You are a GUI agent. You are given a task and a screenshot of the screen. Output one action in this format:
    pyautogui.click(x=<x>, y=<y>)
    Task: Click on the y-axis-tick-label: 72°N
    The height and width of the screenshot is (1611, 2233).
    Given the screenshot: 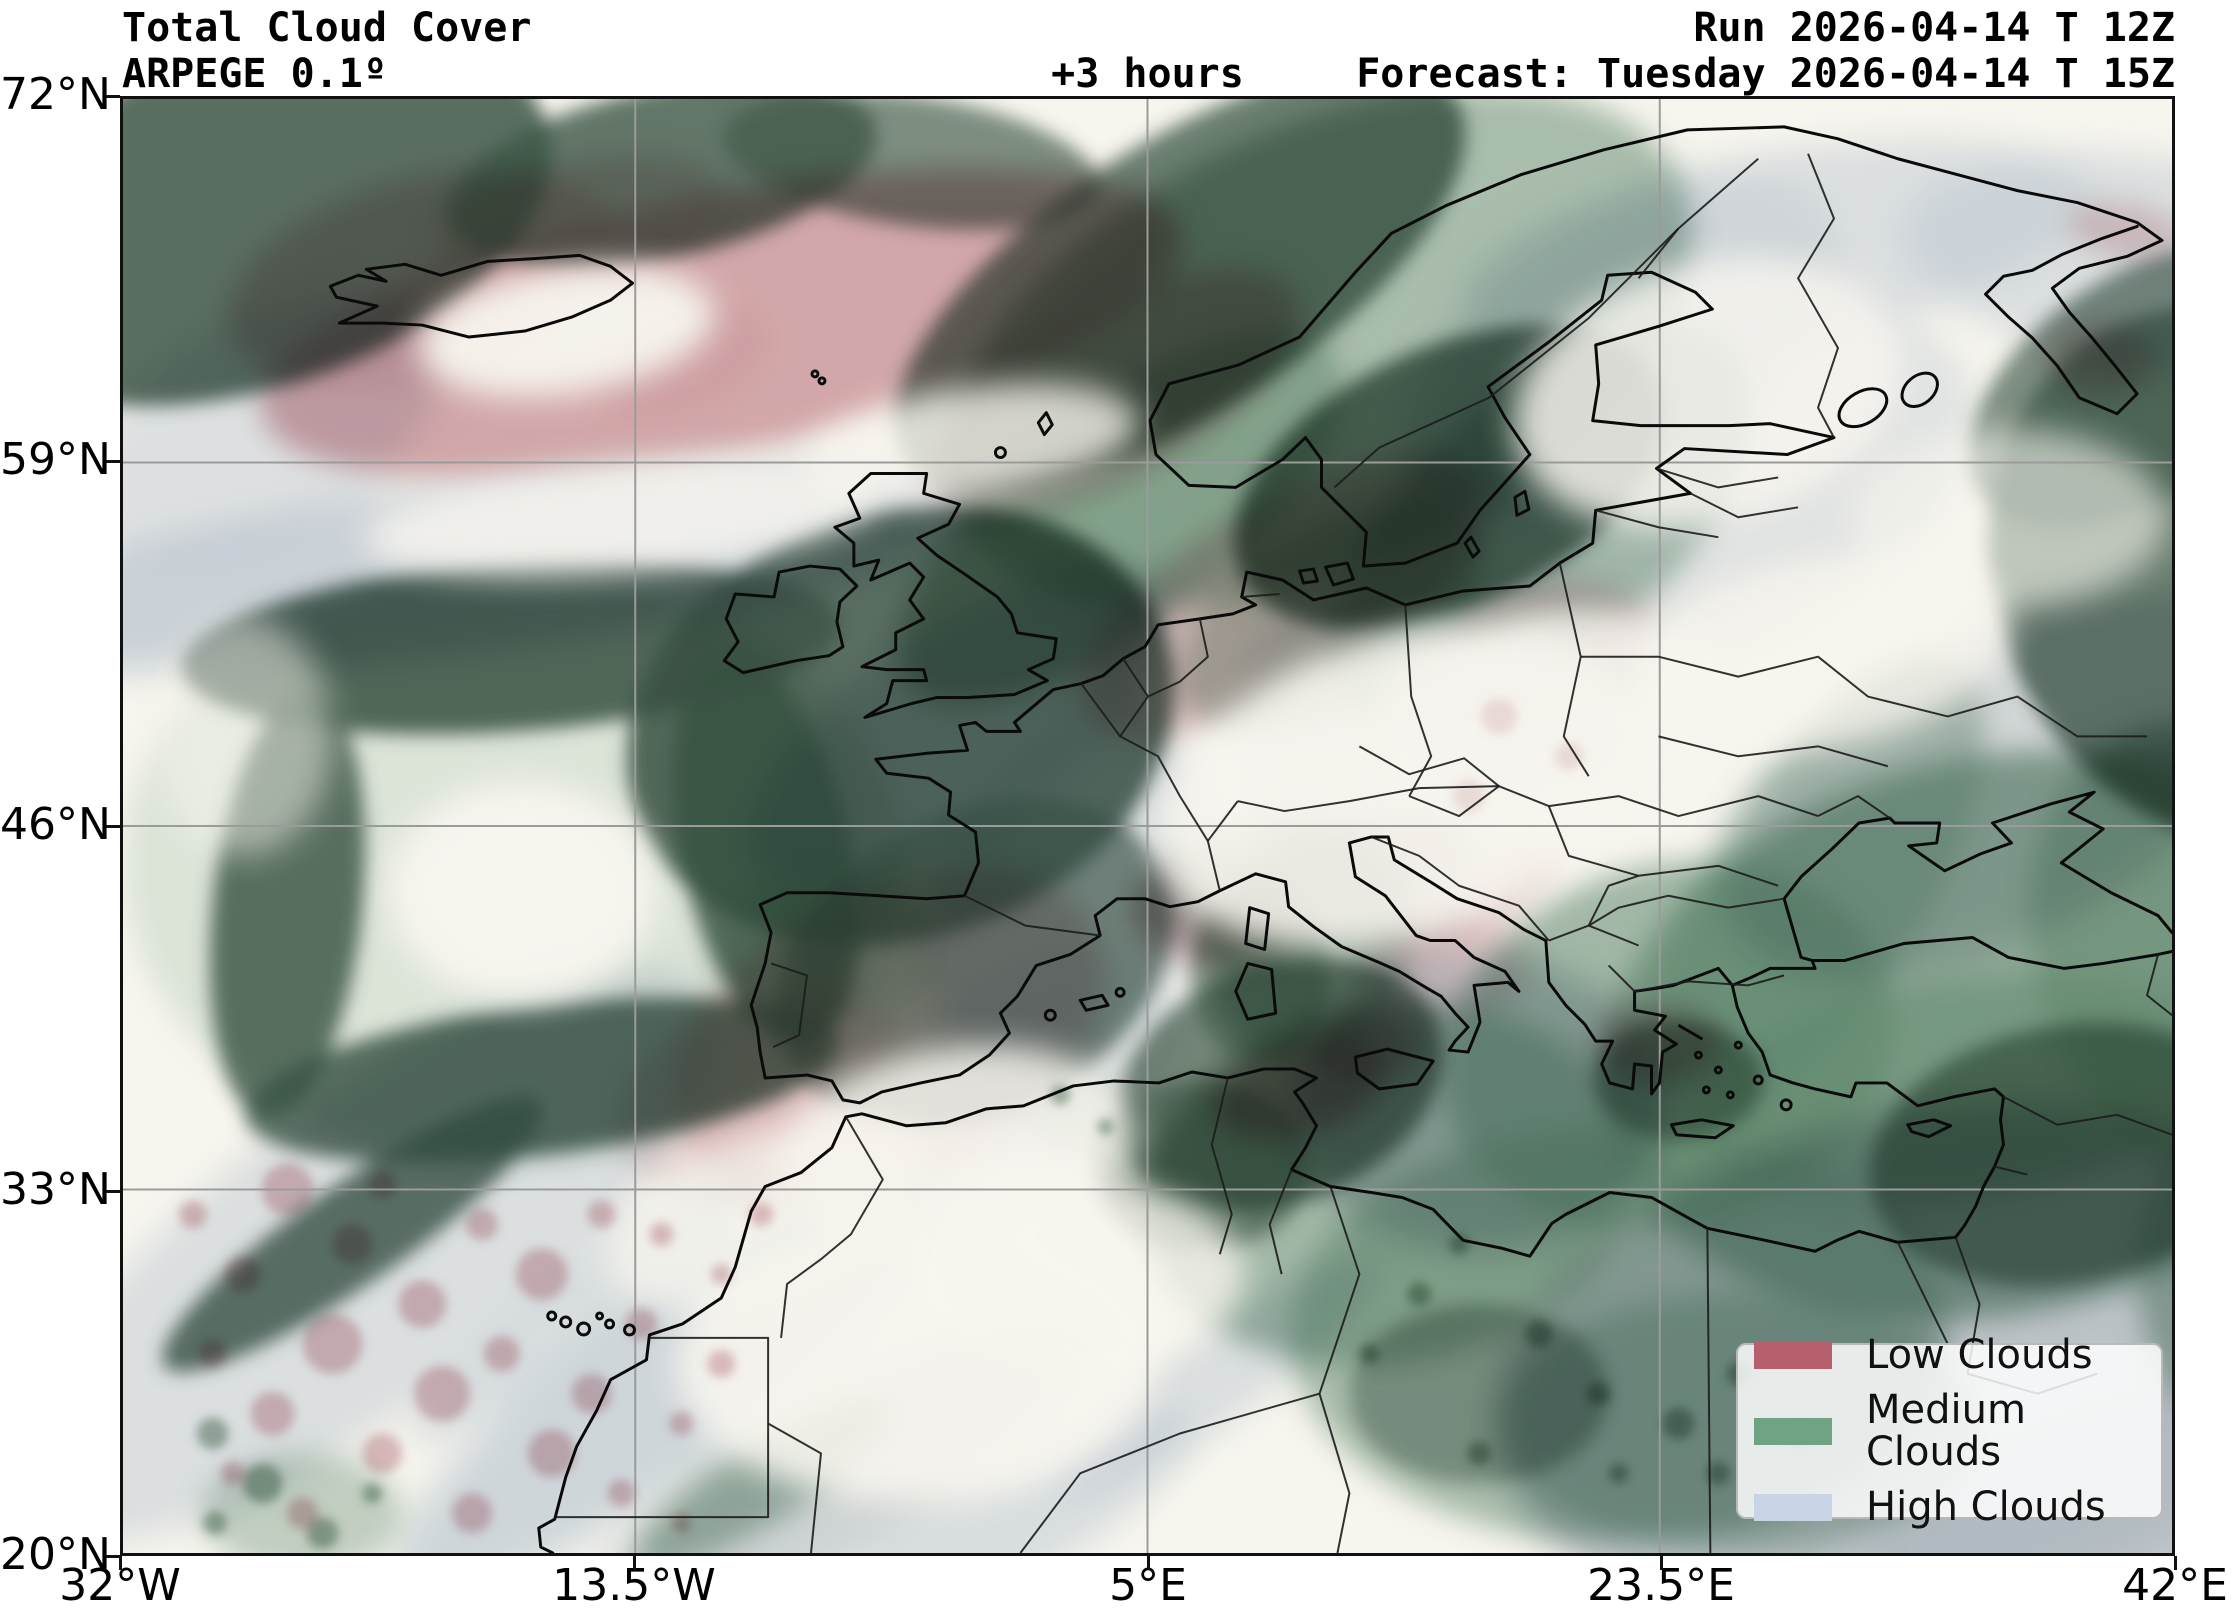 What is the action you would take?
    pyautogui.click(x=55, y=94)
    